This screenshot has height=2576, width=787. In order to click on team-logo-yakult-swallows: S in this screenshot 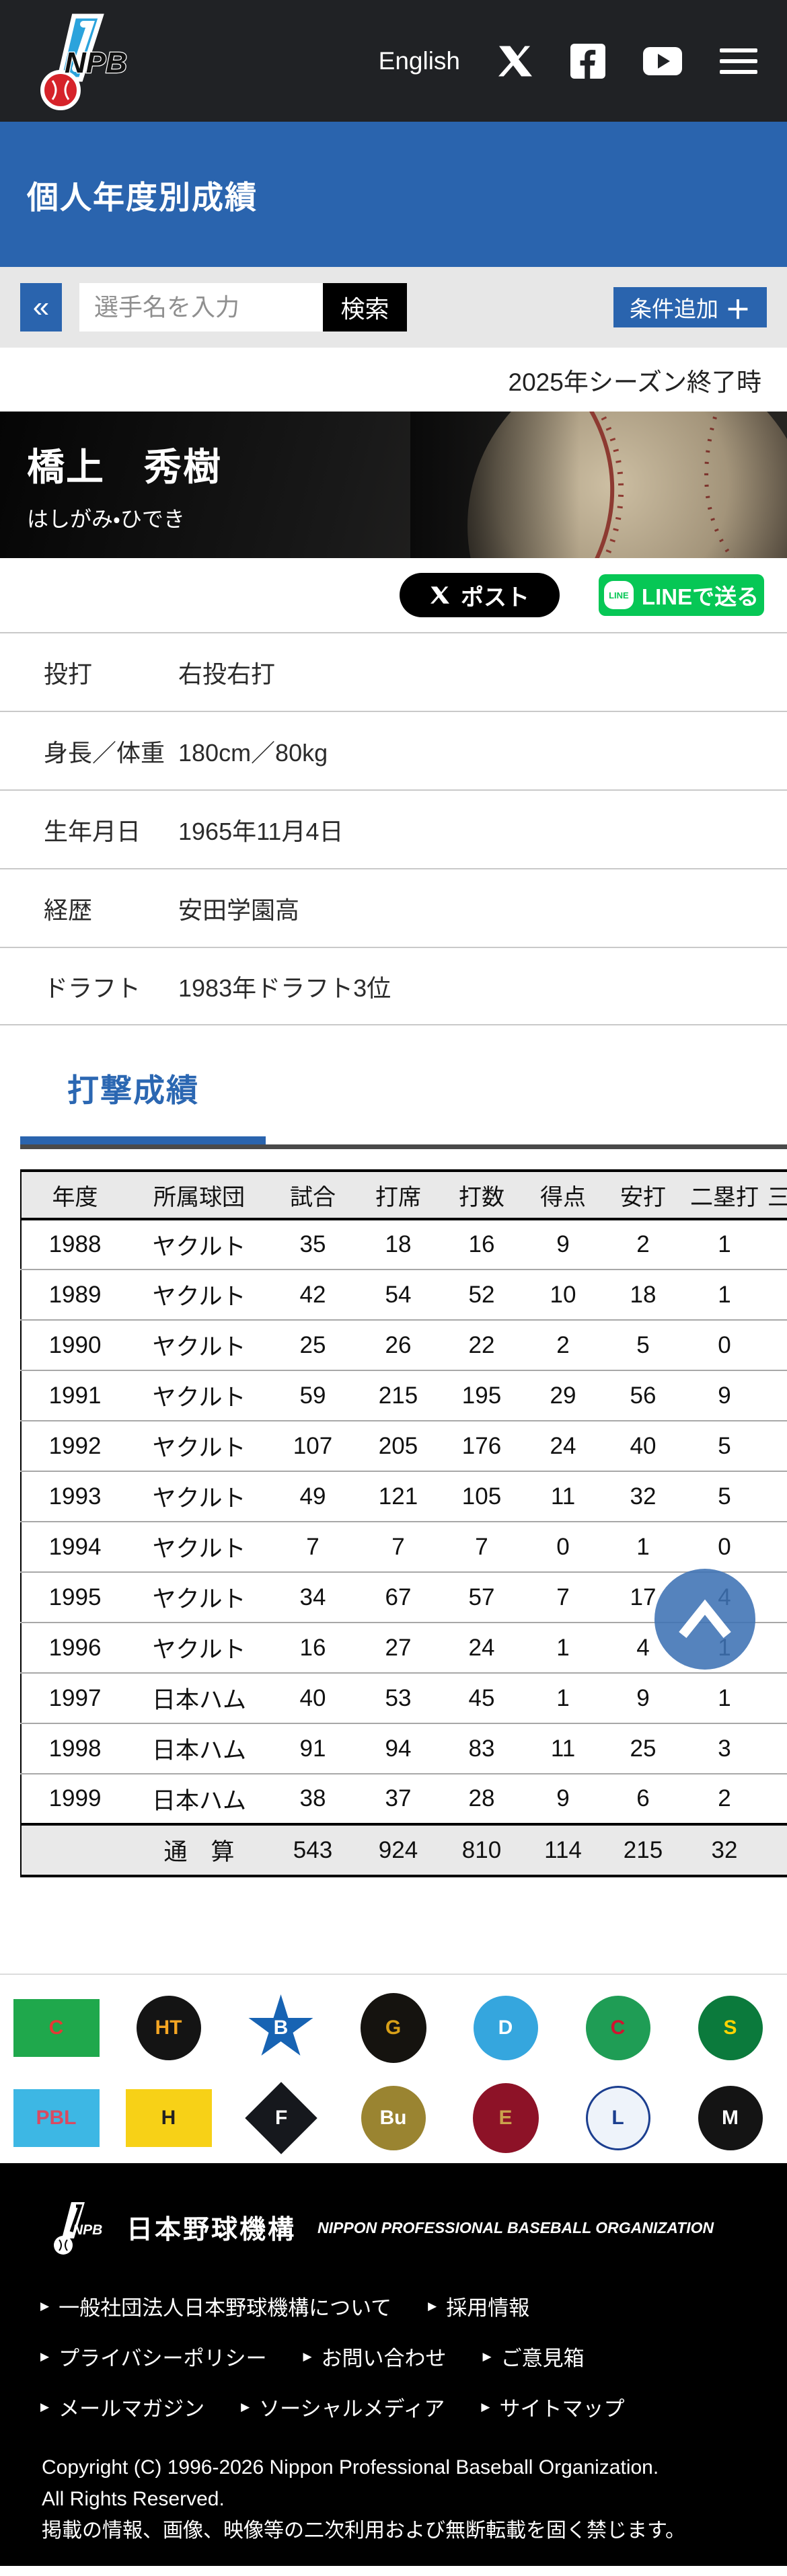, I will do `click(730, 2028)`.